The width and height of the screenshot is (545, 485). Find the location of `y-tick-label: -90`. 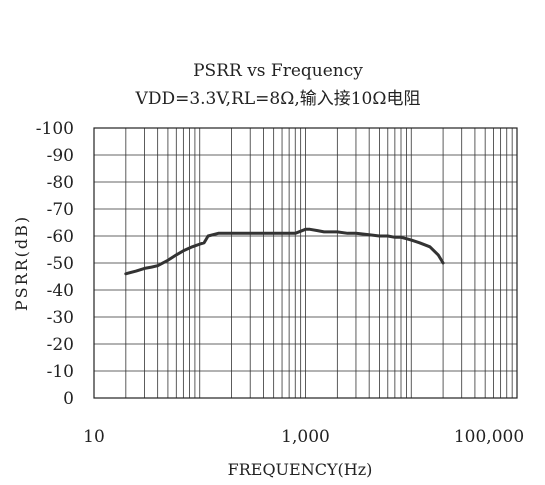

y-tick-label: -90 is located at coordinates (60, 156).